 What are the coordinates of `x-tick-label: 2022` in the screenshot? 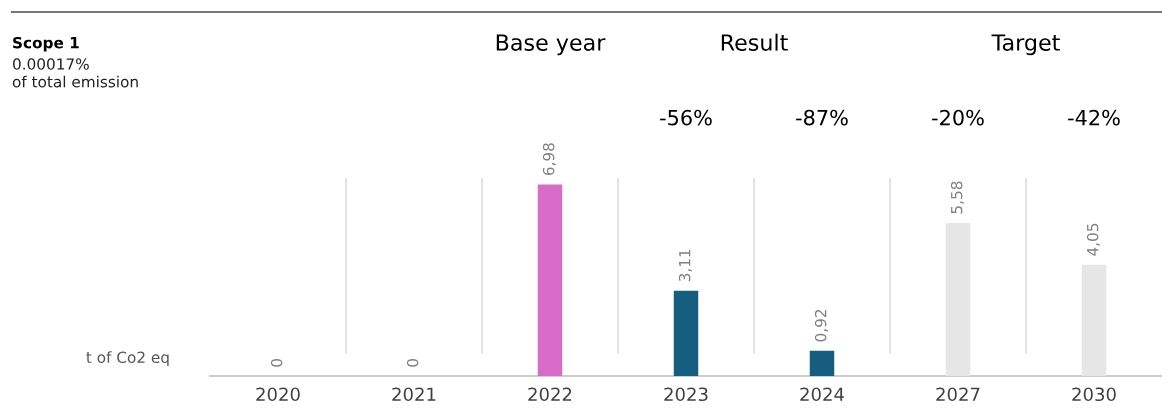 It's located at (550, 394).